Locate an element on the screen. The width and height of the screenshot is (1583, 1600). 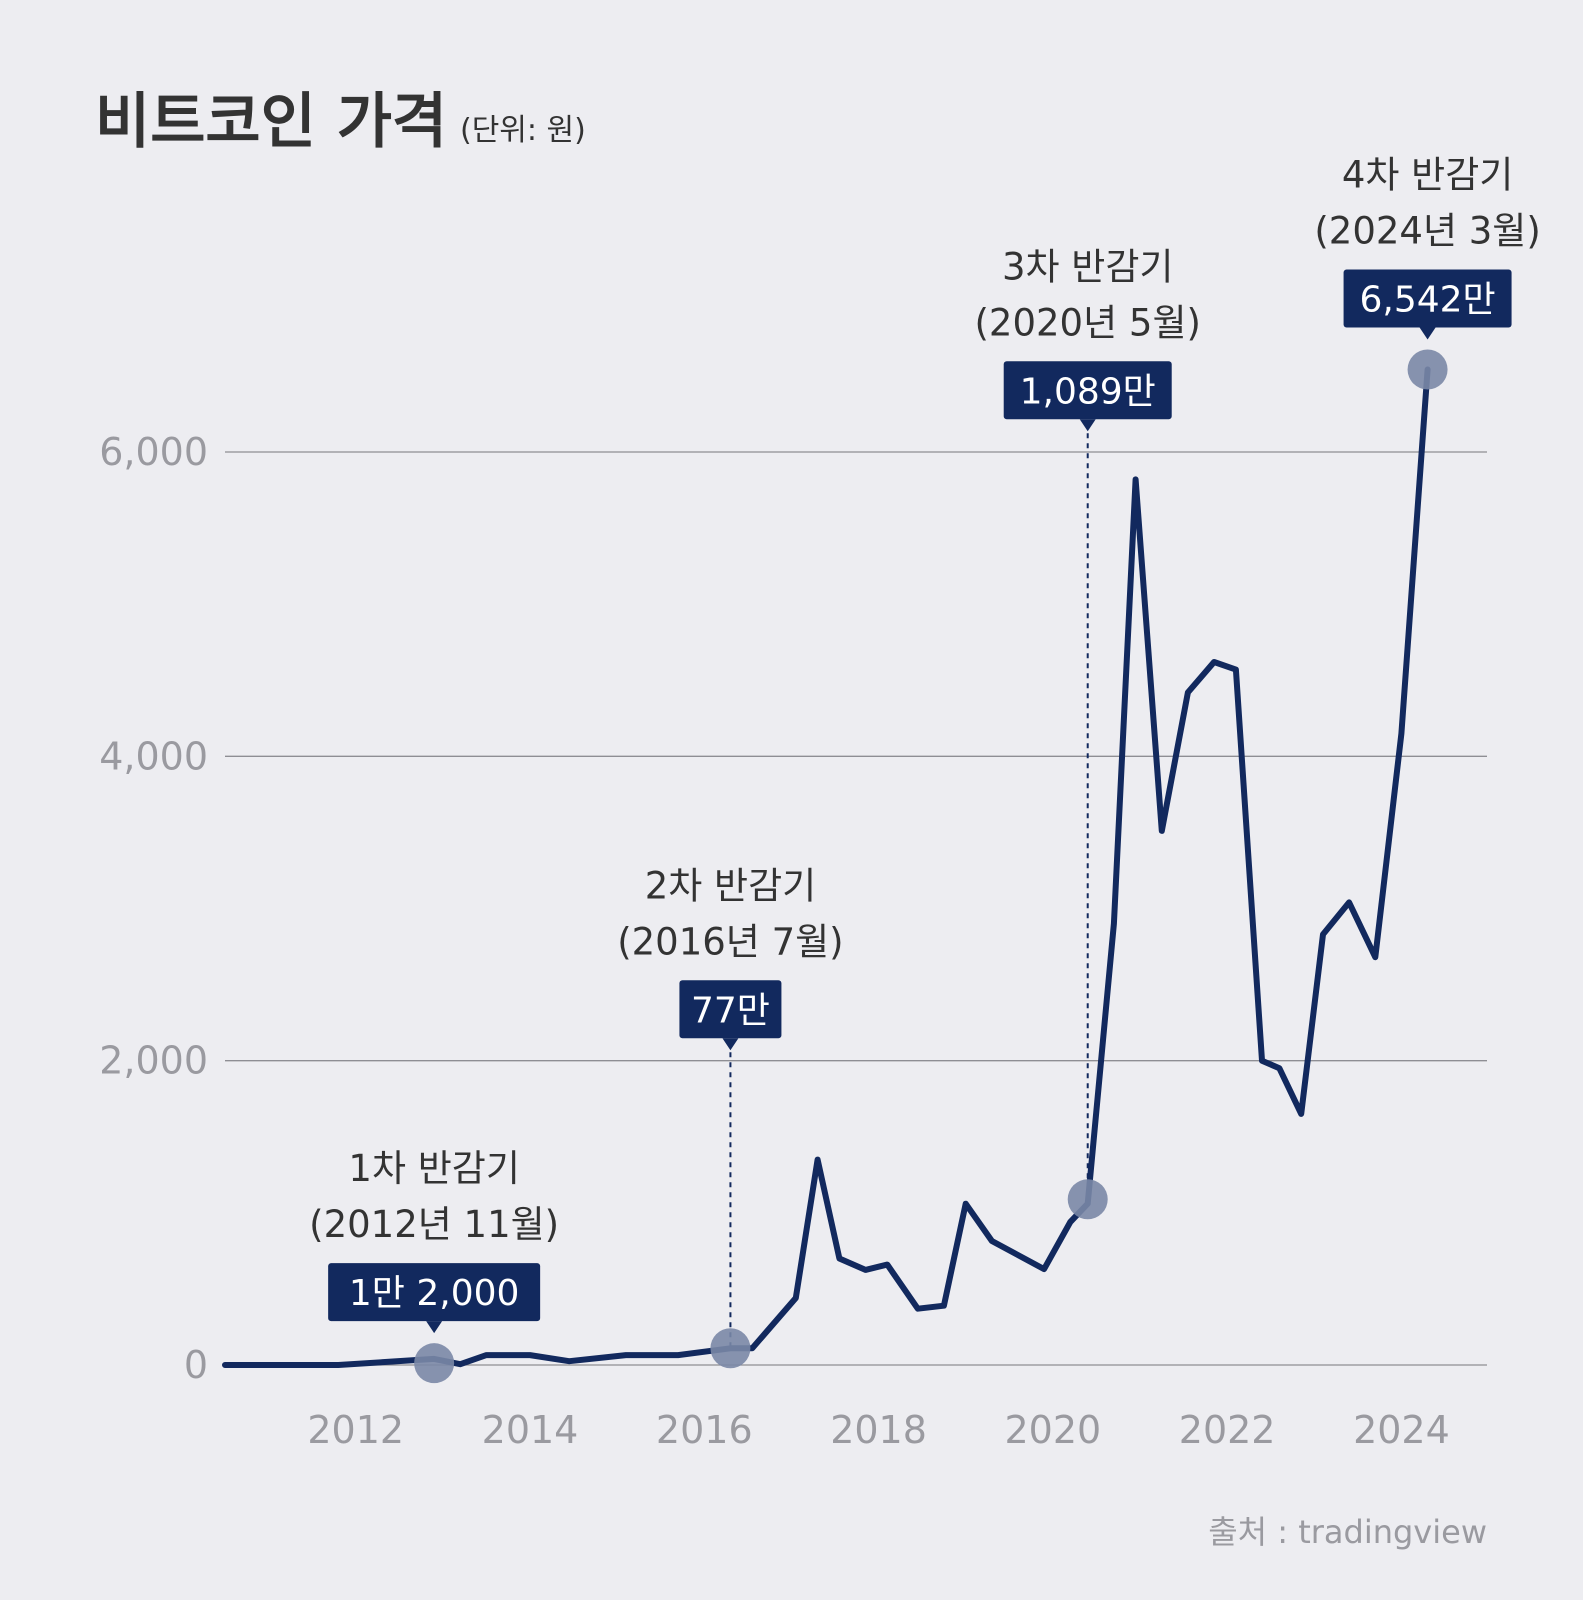
unit-label: (단위: 원) is located at coordinates (523, 130).